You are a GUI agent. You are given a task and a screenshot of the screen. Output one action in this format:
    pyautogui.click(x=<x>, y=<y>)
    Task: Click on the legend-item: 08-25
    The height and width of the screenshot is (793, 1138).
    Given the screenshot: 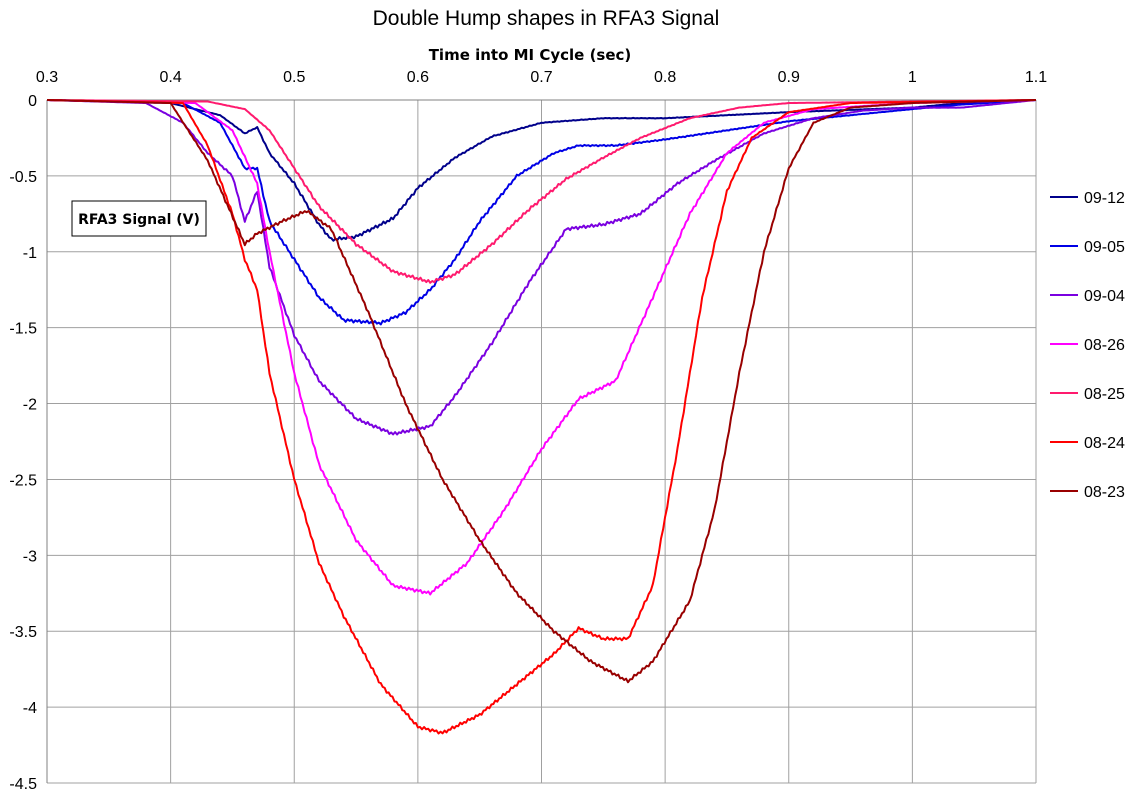 What is the action you would take?
    pyautogui.click(x=1087, y=394)
    